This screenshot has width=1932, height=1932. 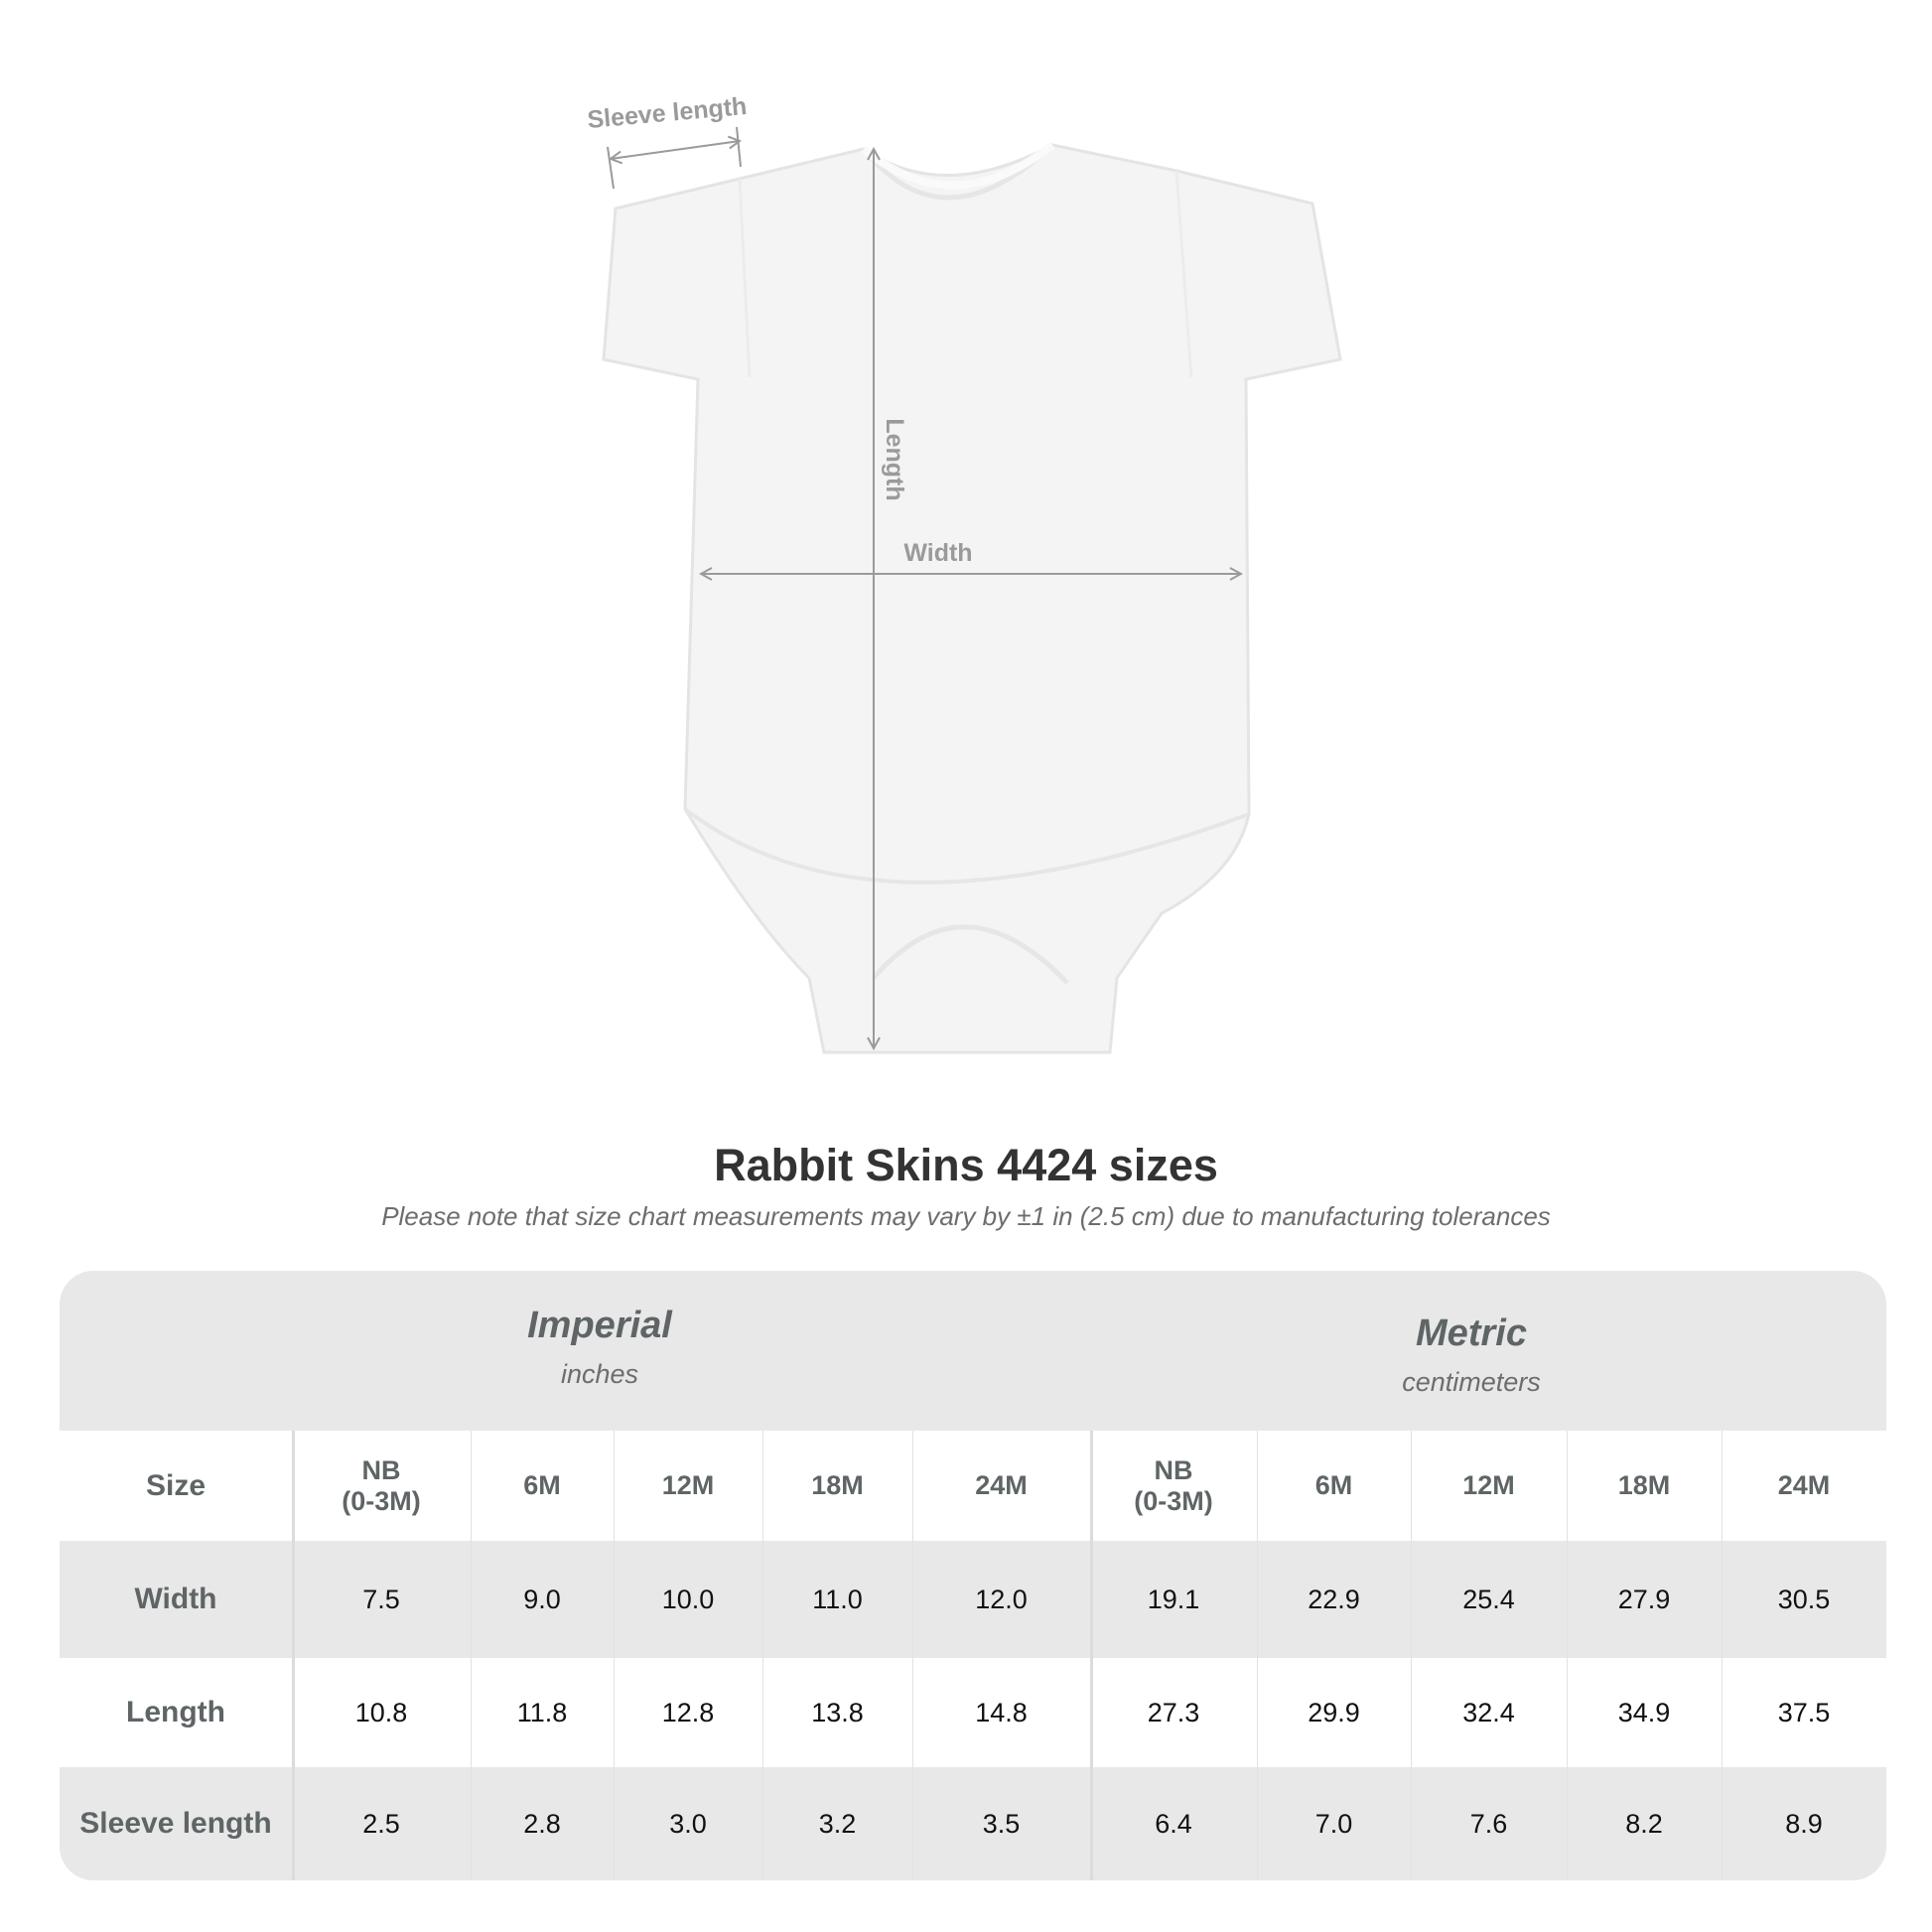 I want to click on metric-title: Metric, so click(x=1472, y=1333).